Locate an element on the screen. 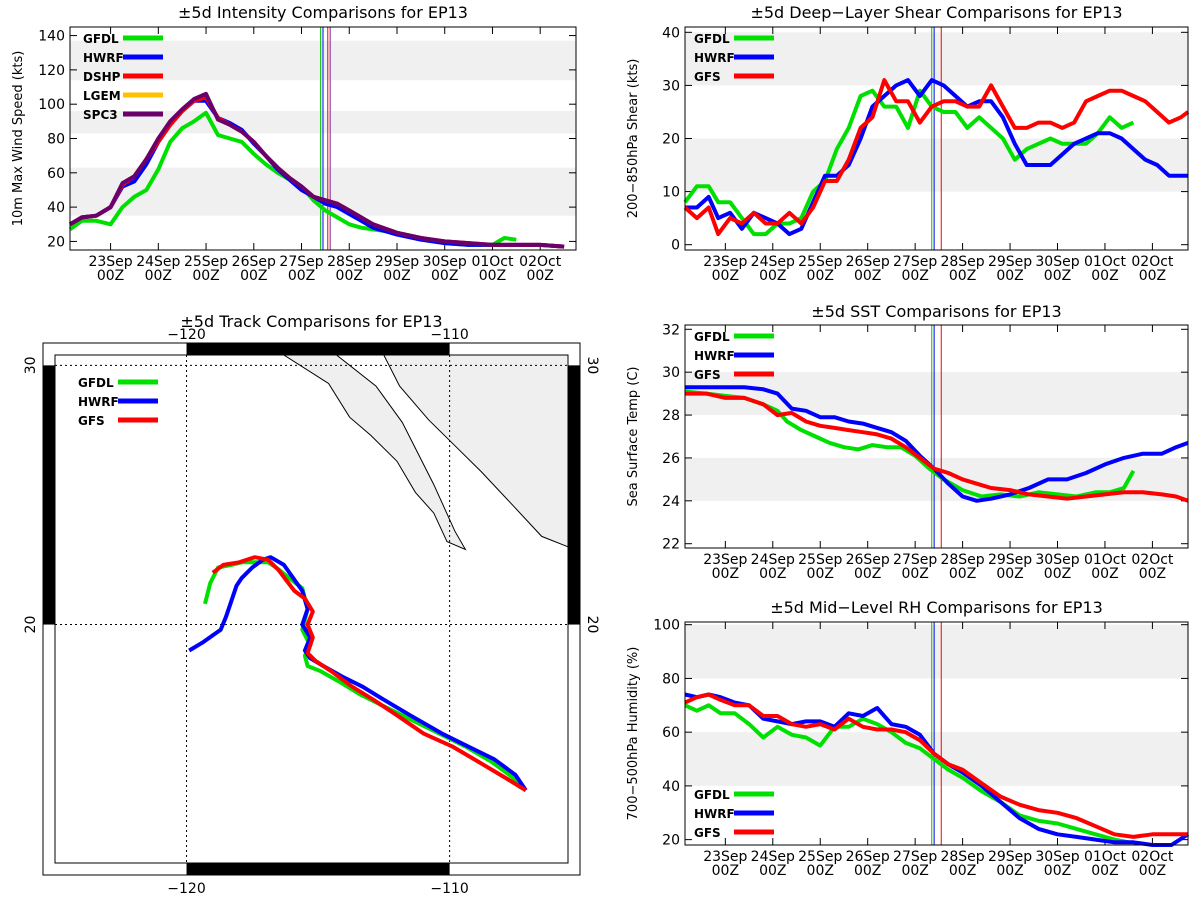  intensity-xtick-label-3: 26Sep is located at coordinates (254, 262).